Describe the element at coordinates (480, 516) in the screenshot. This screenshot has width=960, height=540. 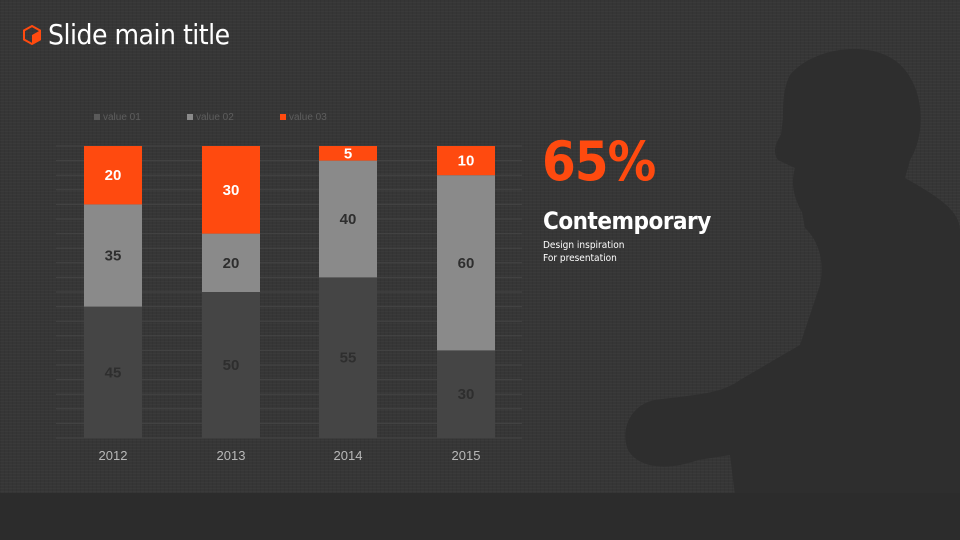
I see `floor-band` at that location.